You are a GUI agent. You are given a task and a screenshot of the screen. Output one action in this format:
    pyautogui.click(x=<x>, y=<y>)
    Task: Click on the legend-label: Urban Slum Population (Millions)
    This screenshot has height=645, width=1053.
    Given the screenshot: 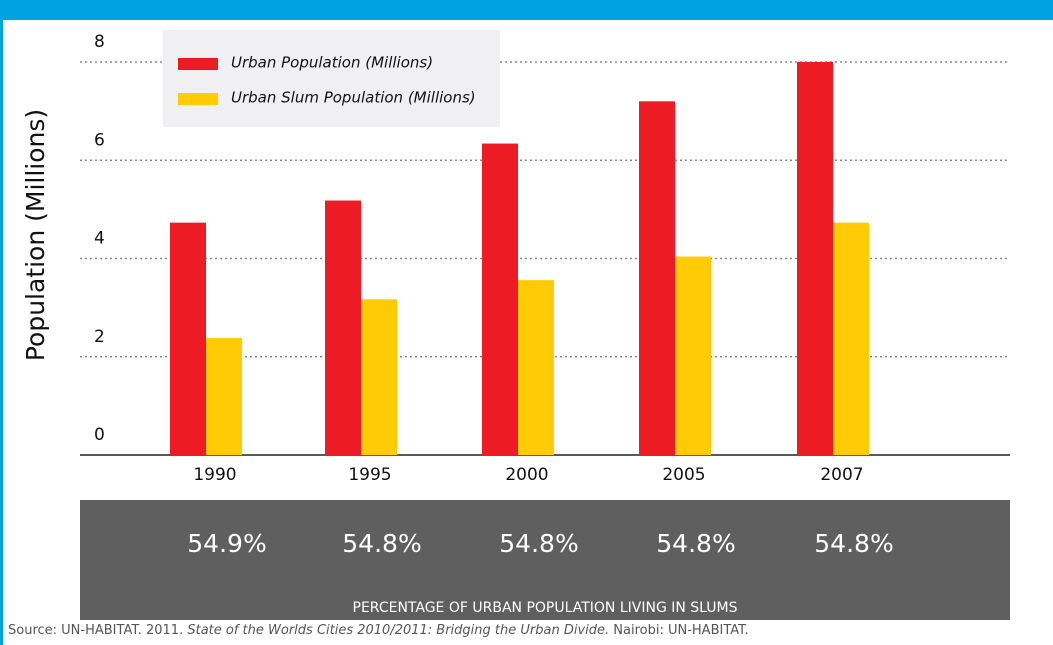 What is the action you would take?
    pyautogui.click(x=353, y=98)
    